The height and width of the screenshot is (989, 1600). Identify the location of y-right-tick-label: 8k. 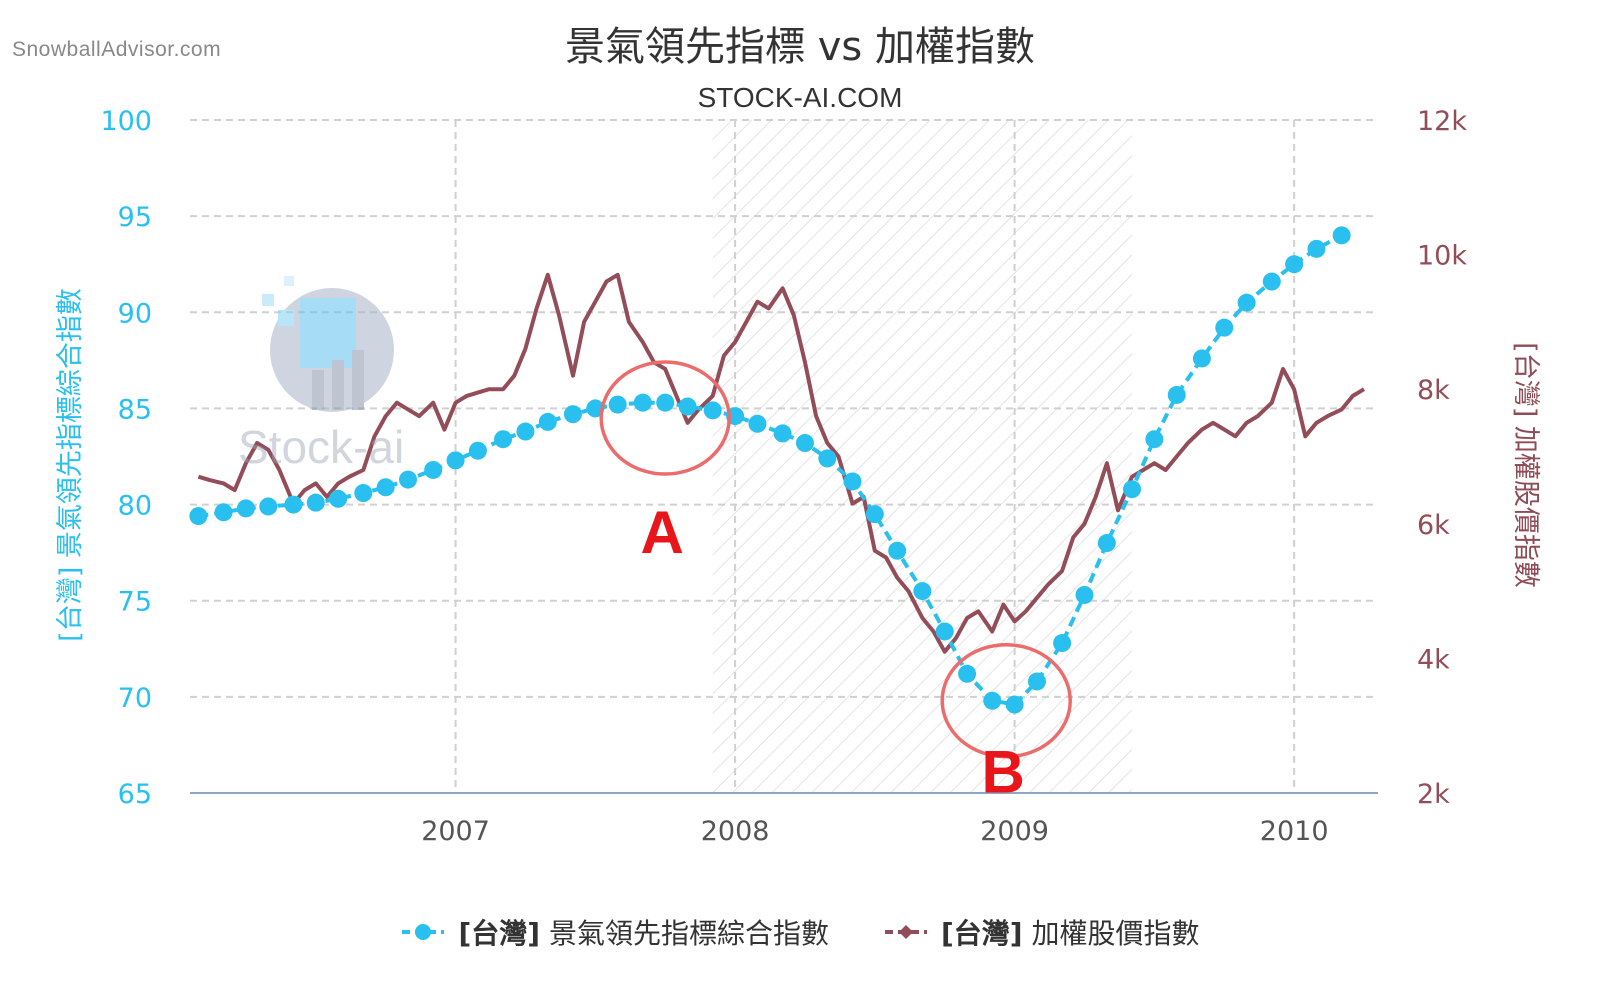
(1433, 390).